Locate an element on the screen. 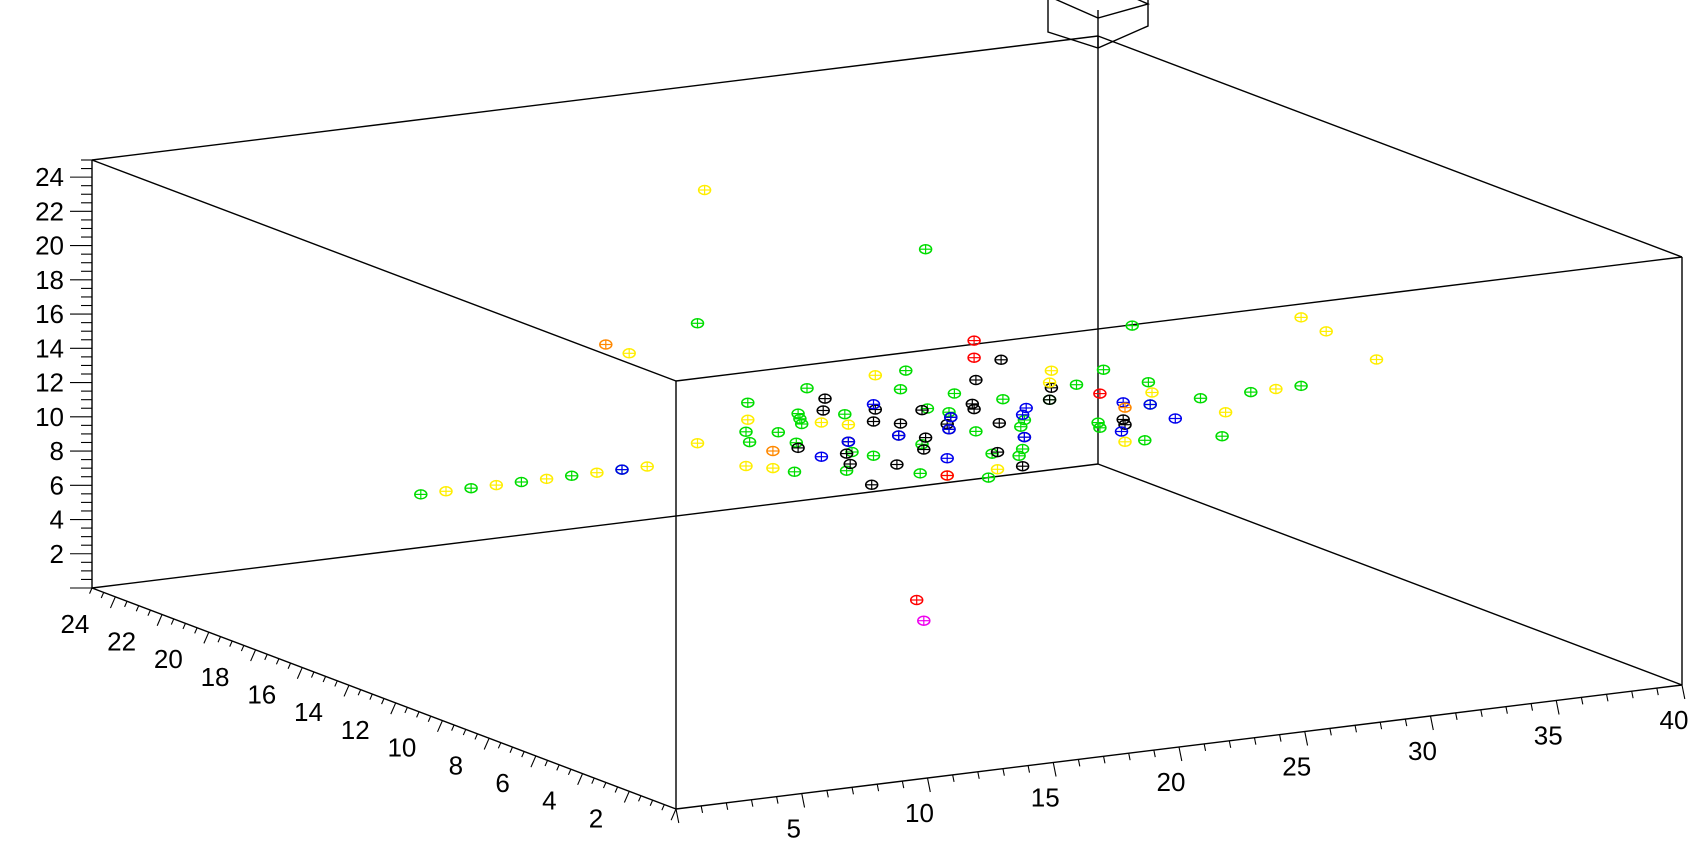 The width and height of the screenshot is (1708, 851). z-tick-label: 6 is located at coordinates (57, 485).